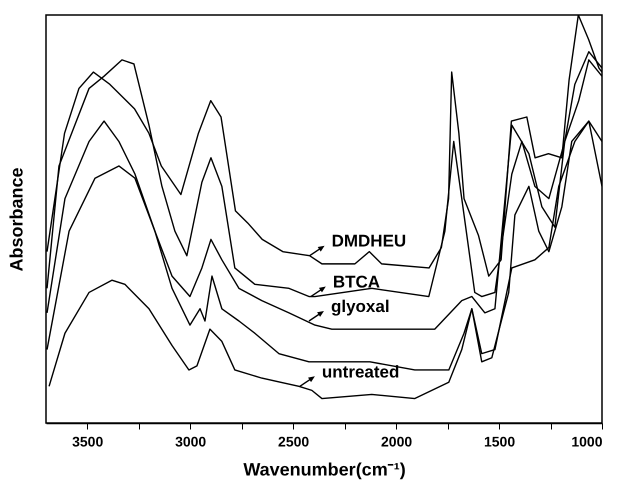 This screenshot has height=497, width=644. I want to click on annotation: untreated, so click(361, 372).